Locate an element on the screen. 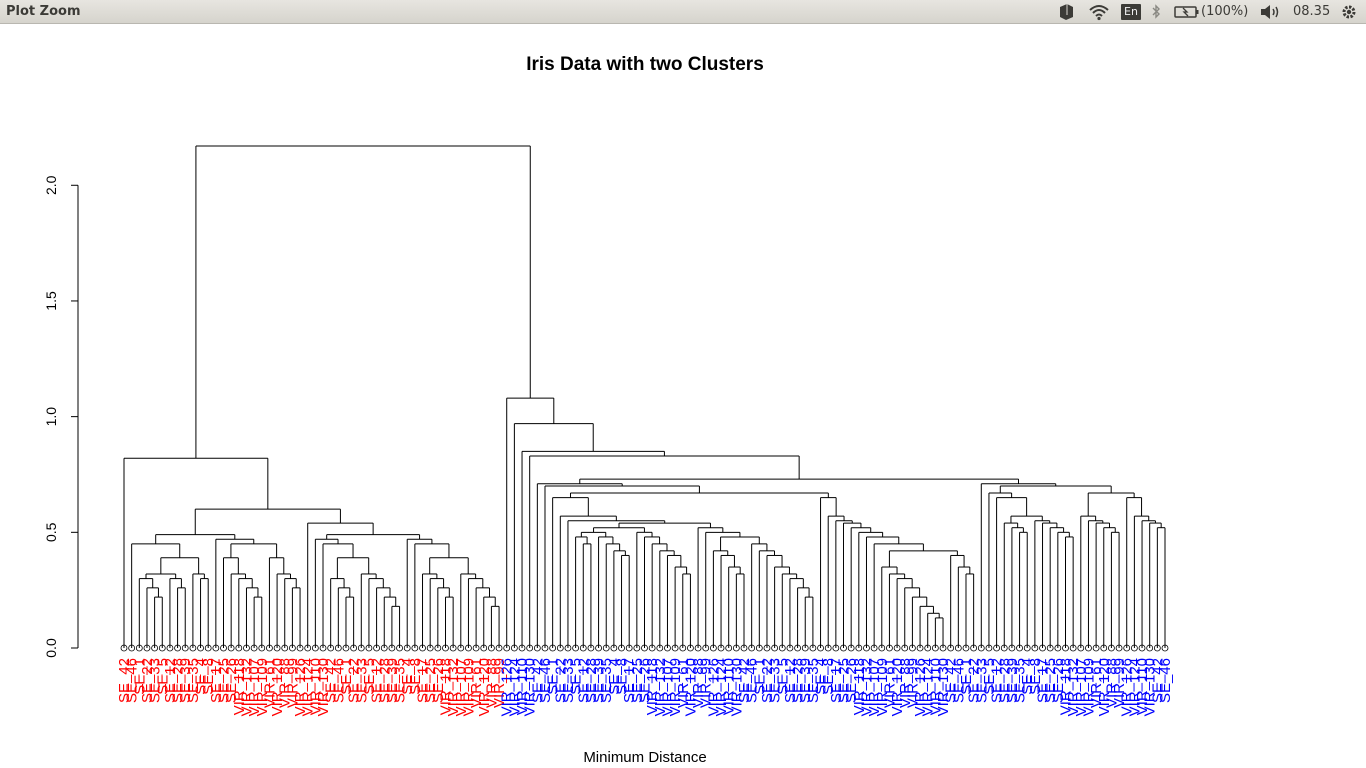 The height and width of the screenshot is (768, 1366). leaf-label: VIR_109 is located at coordinates (675, 687).